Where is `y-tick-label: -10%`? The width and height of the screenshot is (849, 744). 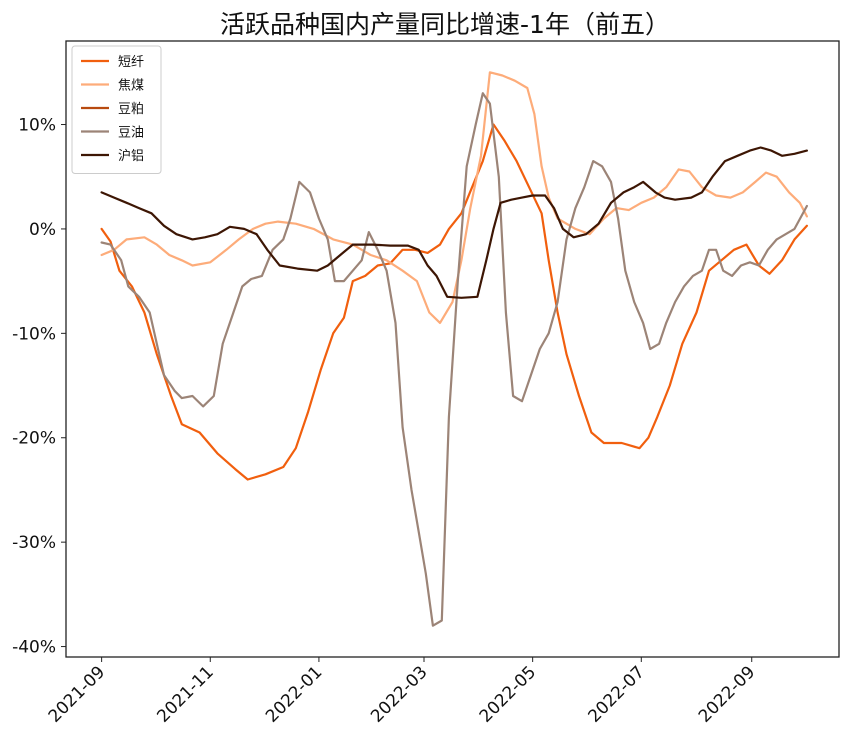 y-tick-label: -10% is located at coordinates (34, 334).